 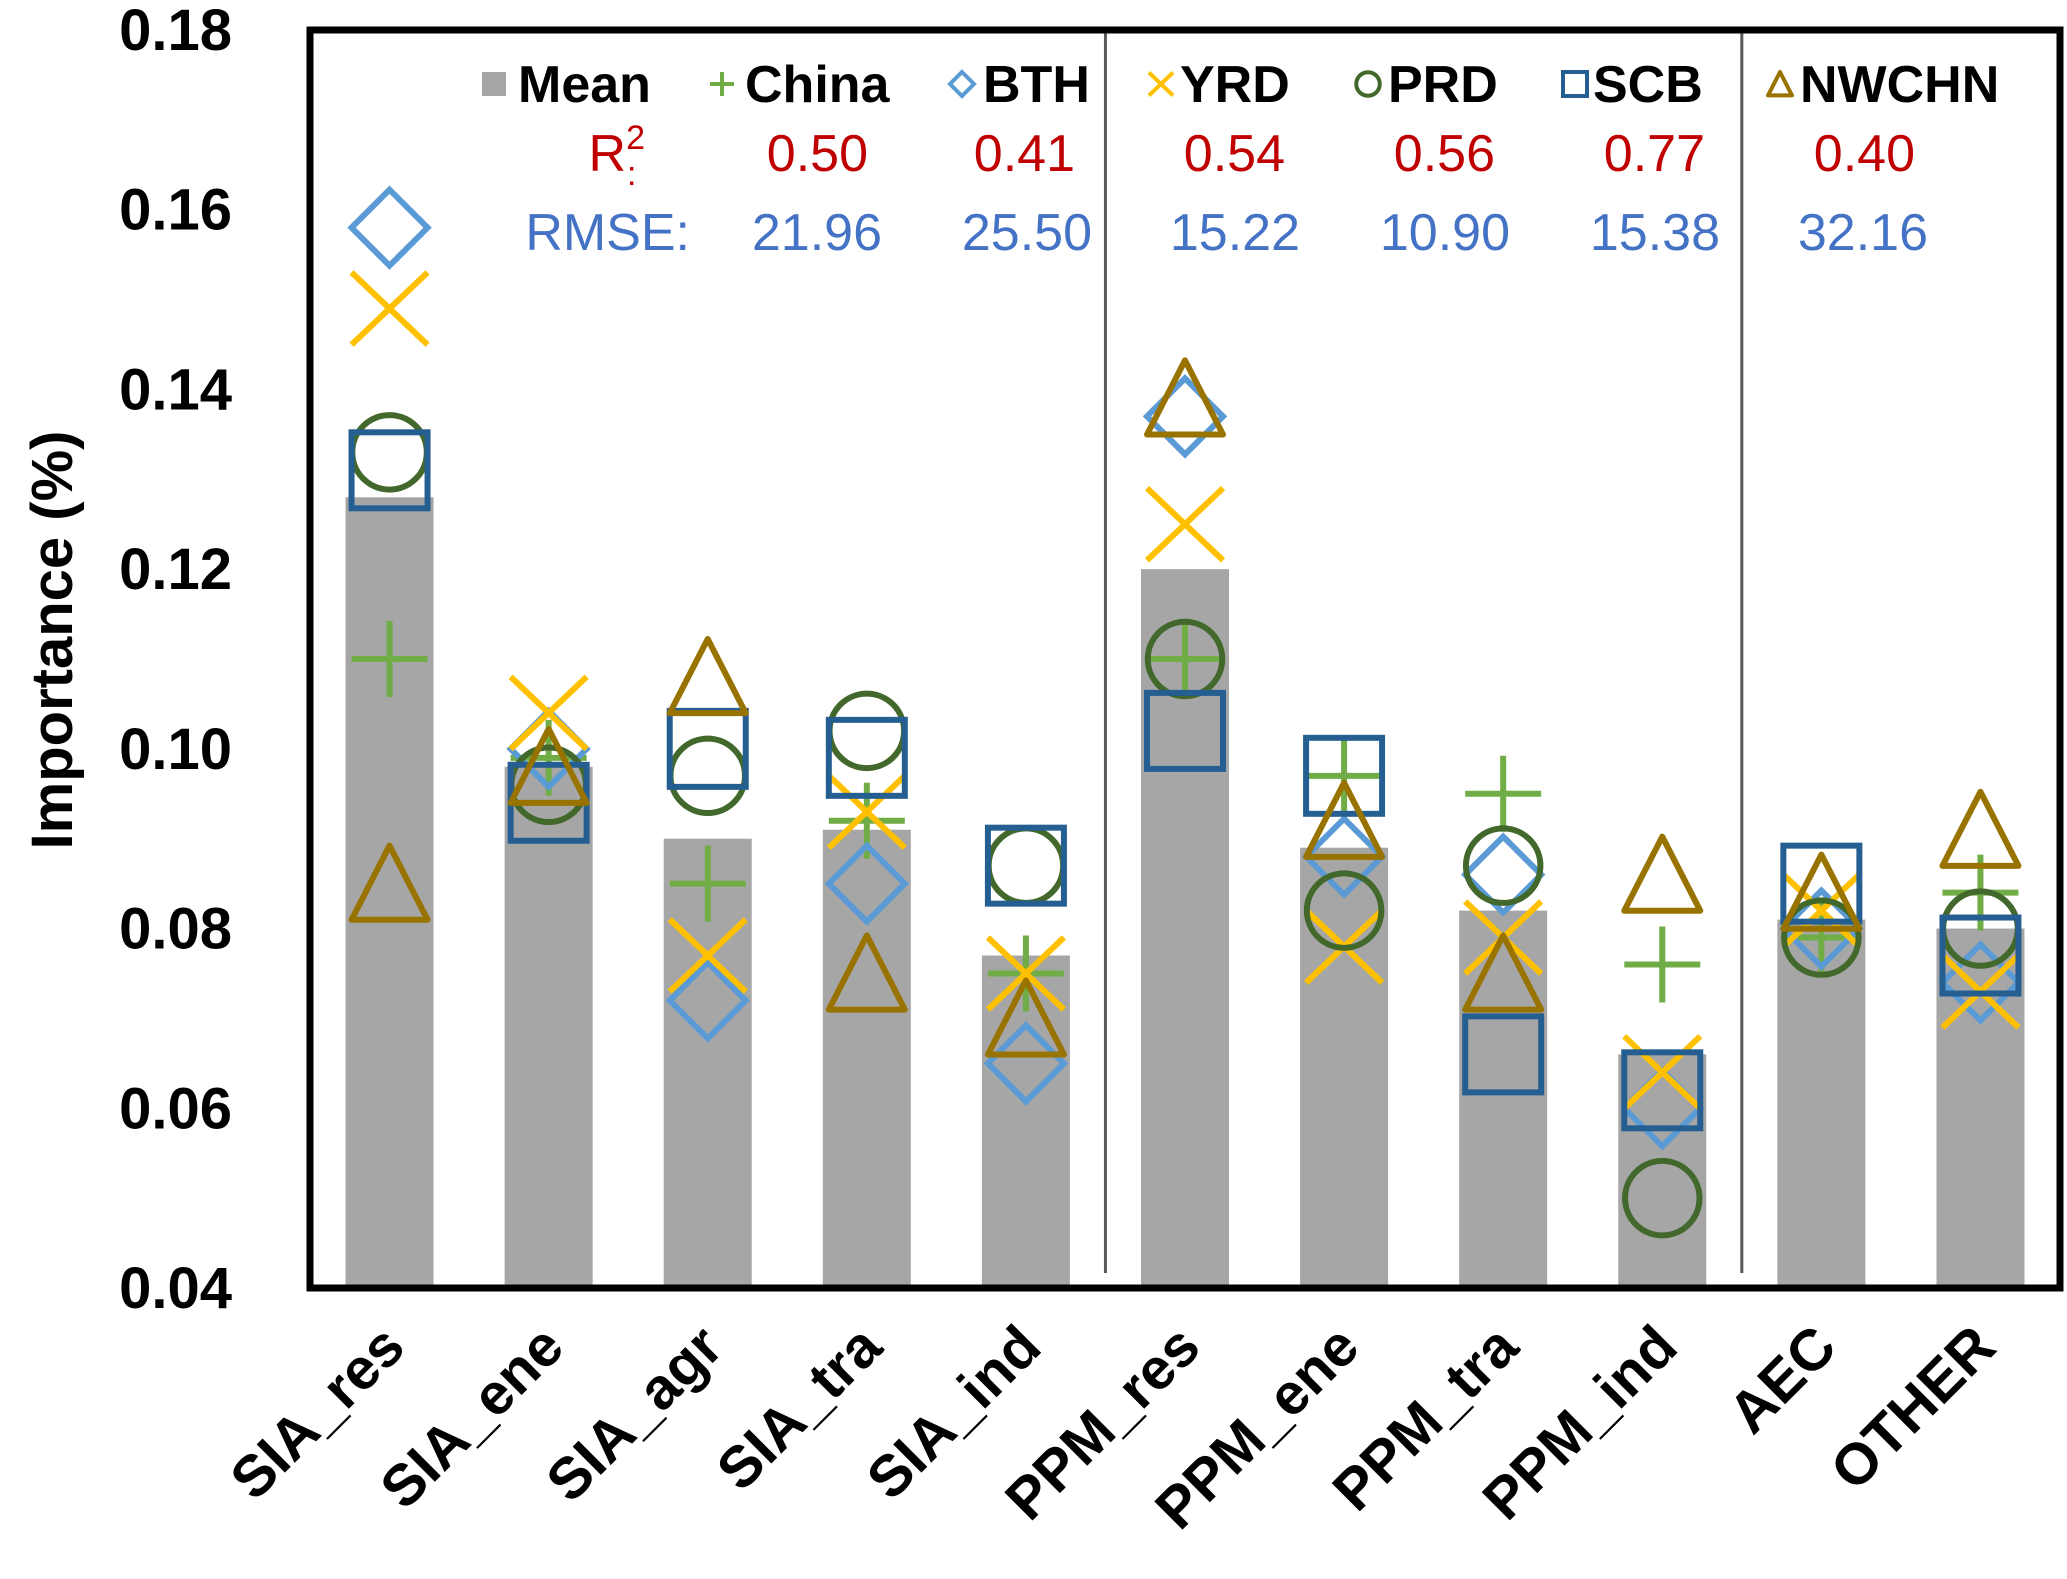 I want to click on rmse-value-prd: 10.90, so click(x=1445, y=233).